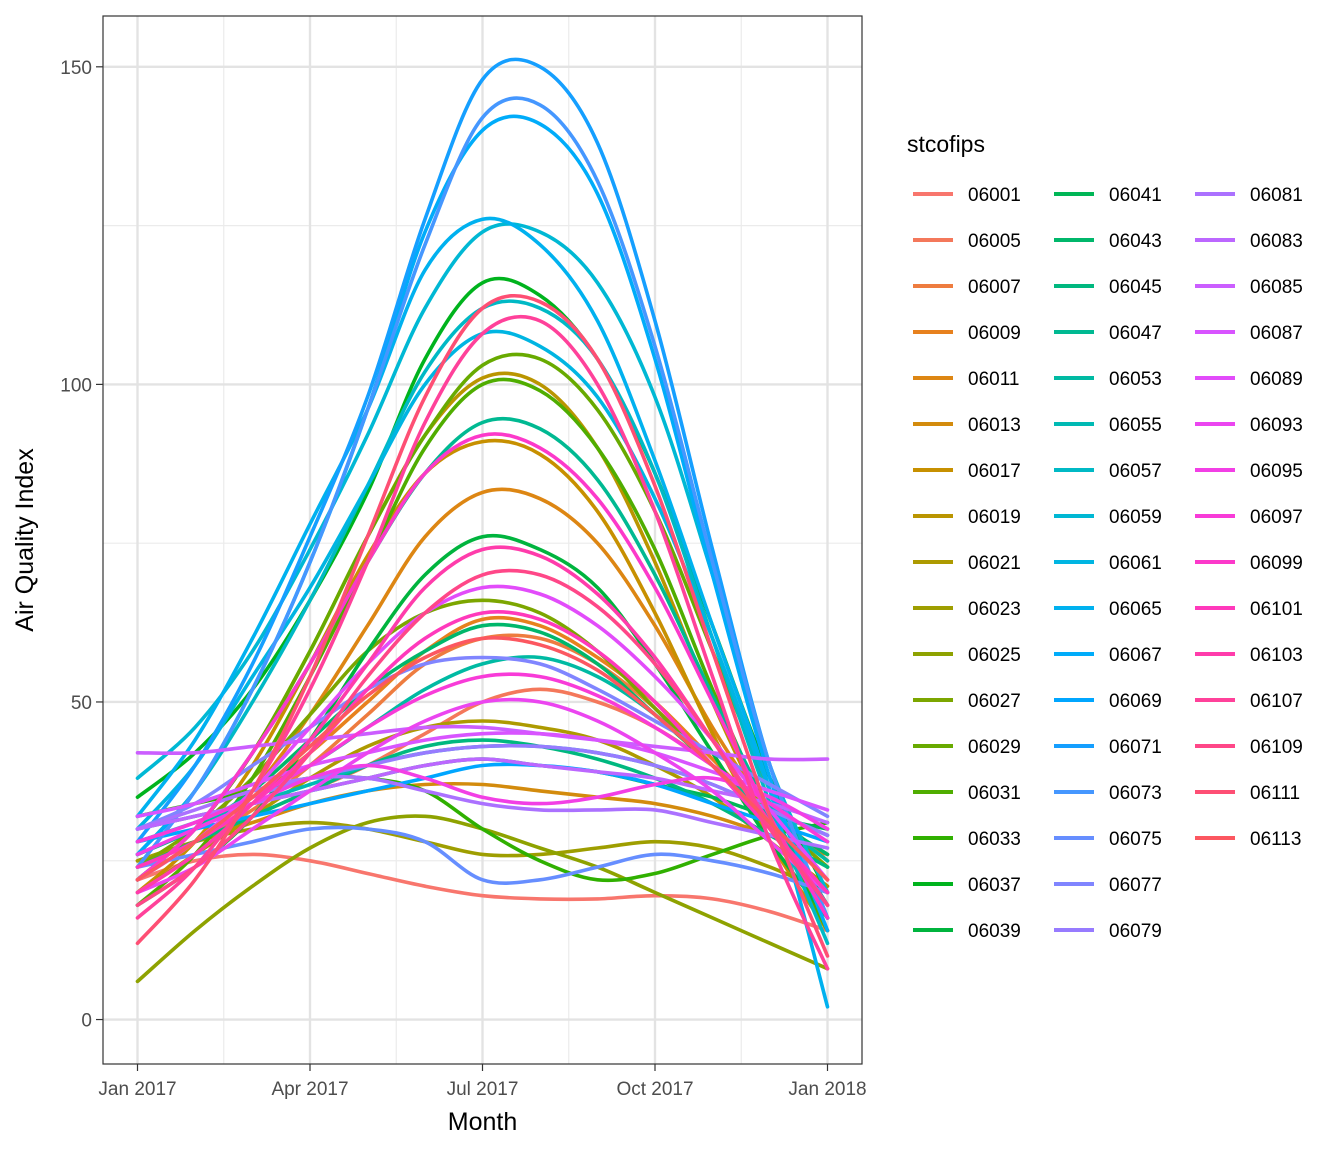  I want to click on legend-label-06109: 06109, so click(1276, 747).